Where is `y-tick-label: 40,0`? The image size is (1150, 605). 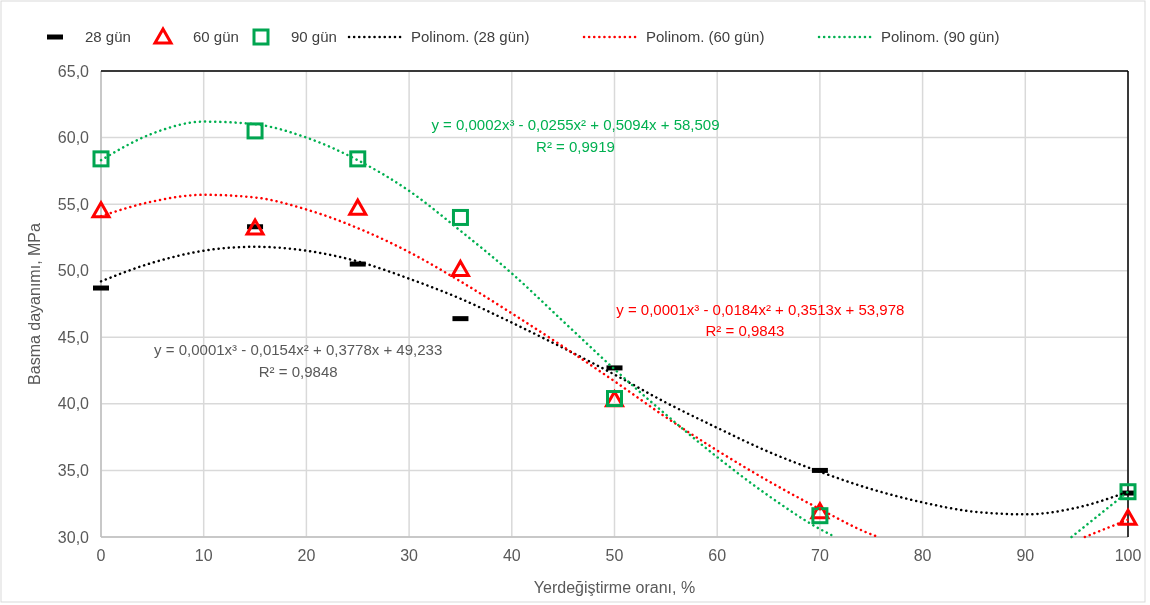 y-tick-label: 40,0 is located at coordinates (73, 404).